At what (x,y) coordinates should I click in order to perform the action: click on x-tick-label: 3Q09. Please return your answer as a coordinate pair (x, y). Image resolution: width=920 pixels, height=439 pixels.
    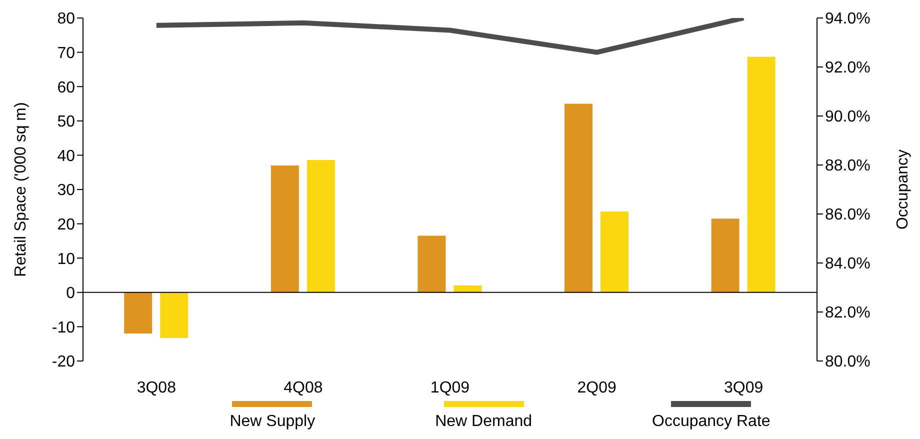
    Looking at the image, I should click on (744, 387).